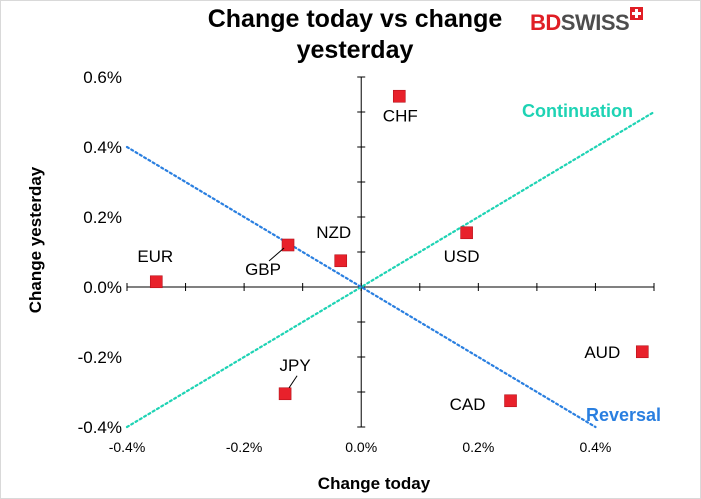 The height and width of the screenshot is (499, 701). What do you see at coordinates (263, 269) in the screenshot?
I see `gbp-label: GBP` at bounding box center [263, 269].